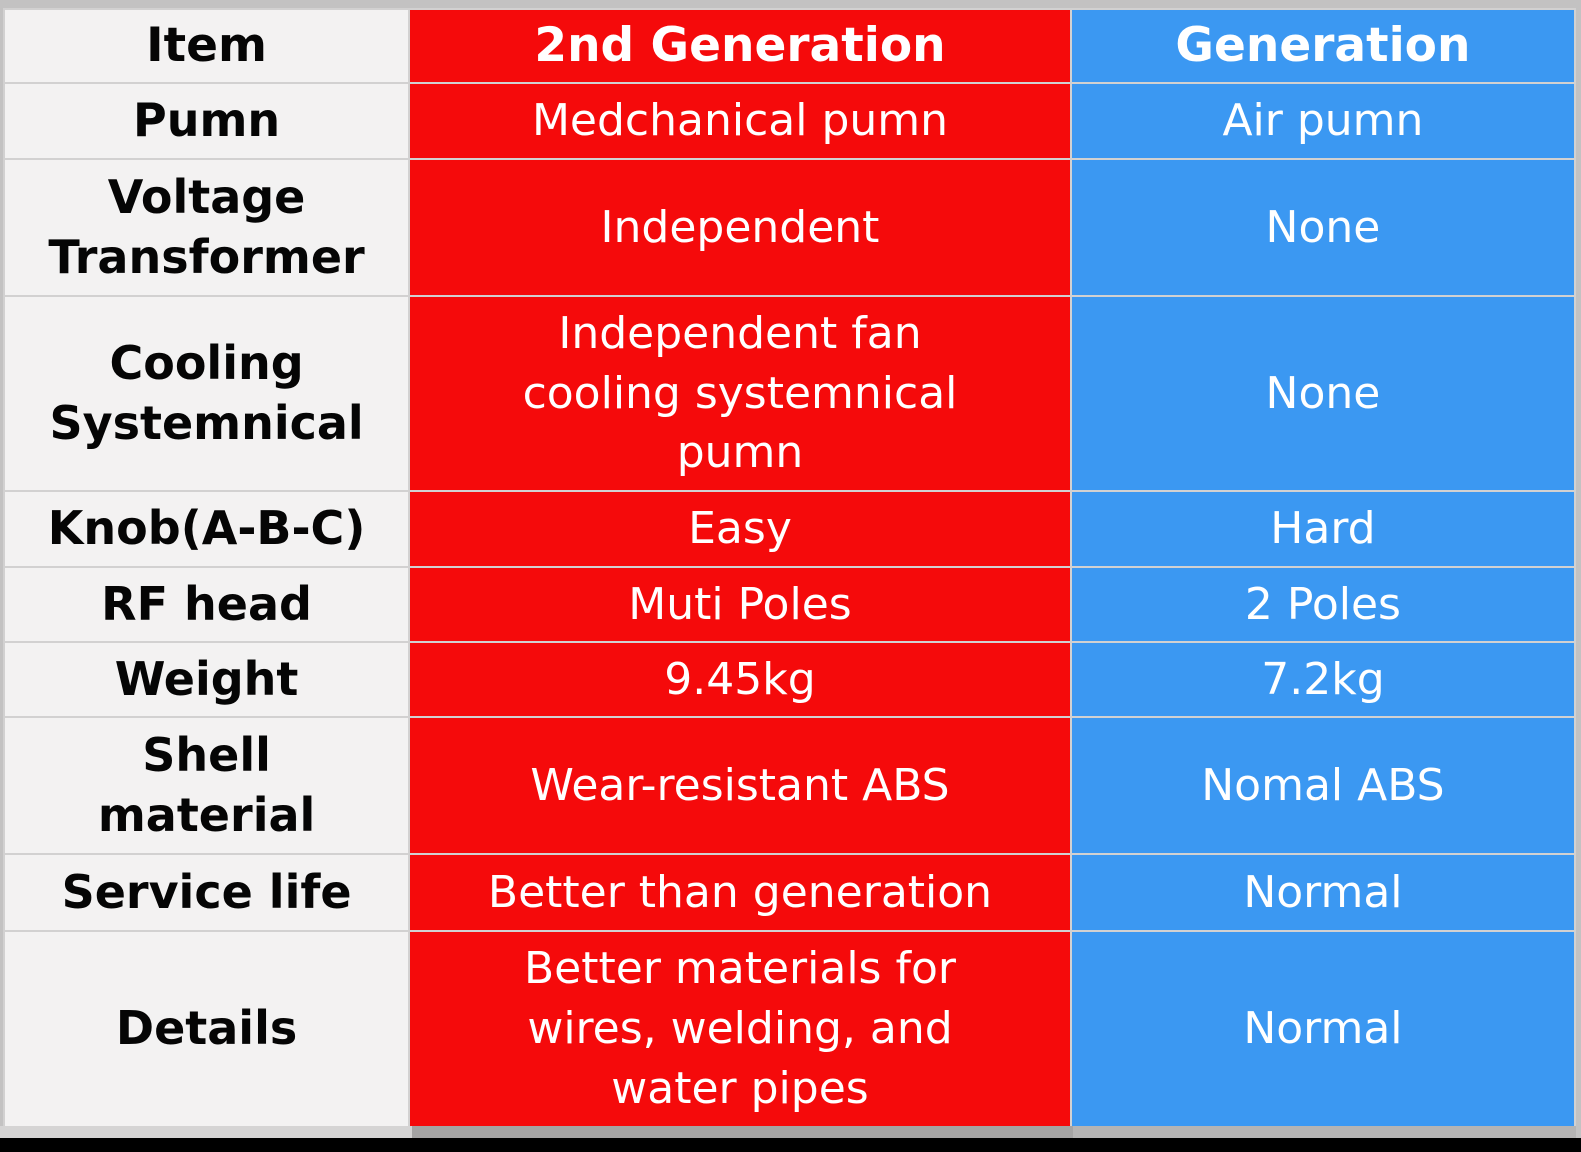  Describe the element at coordinates (740, 604) in the screenshot. I see `gen2-value: Muti Poles` at that location.